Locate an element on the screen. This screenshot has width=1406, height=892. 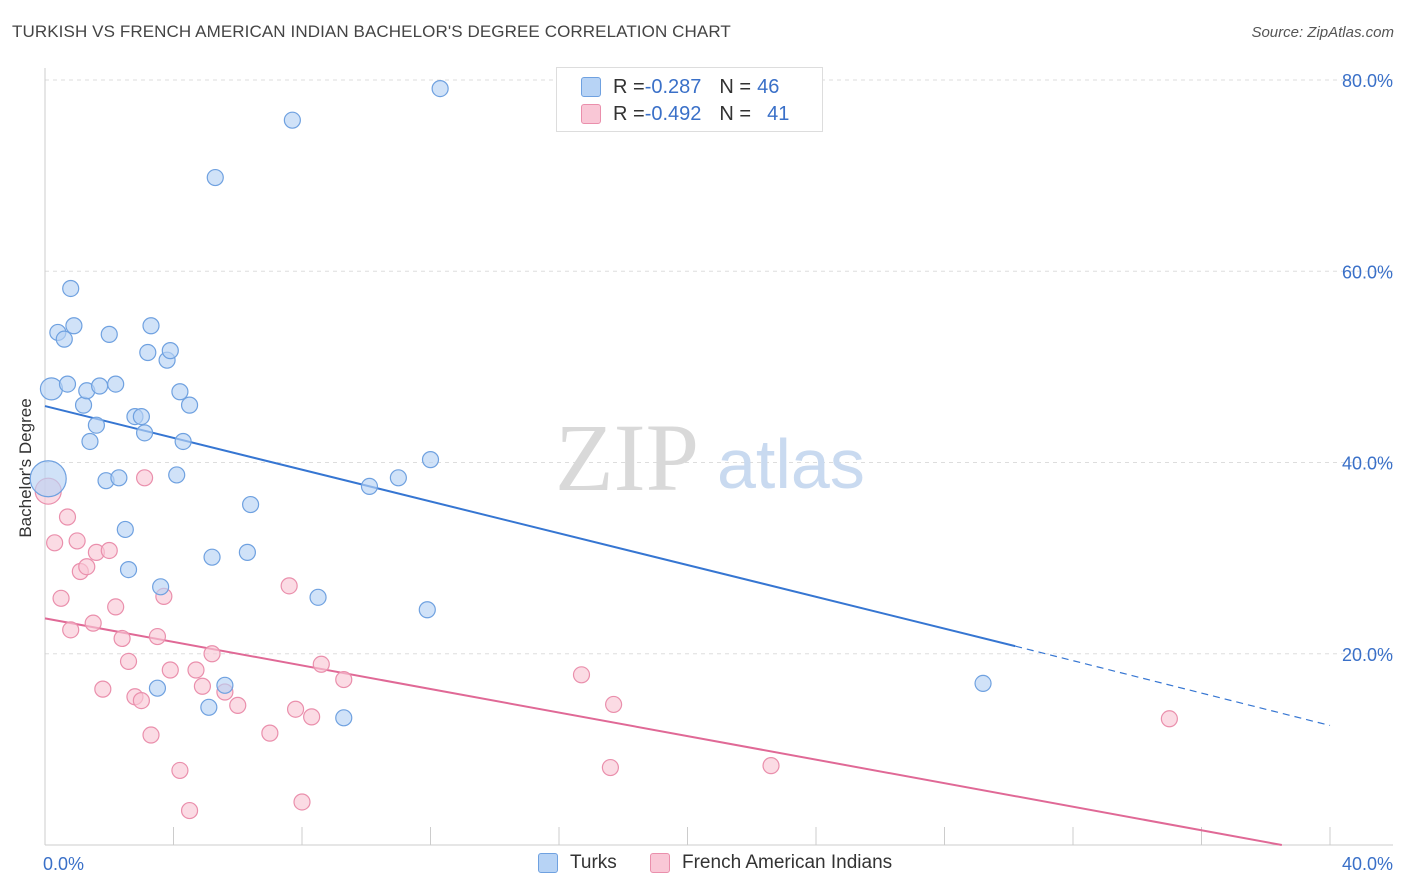
series-legend-turks: Turks is located at coordinates (577, 863).